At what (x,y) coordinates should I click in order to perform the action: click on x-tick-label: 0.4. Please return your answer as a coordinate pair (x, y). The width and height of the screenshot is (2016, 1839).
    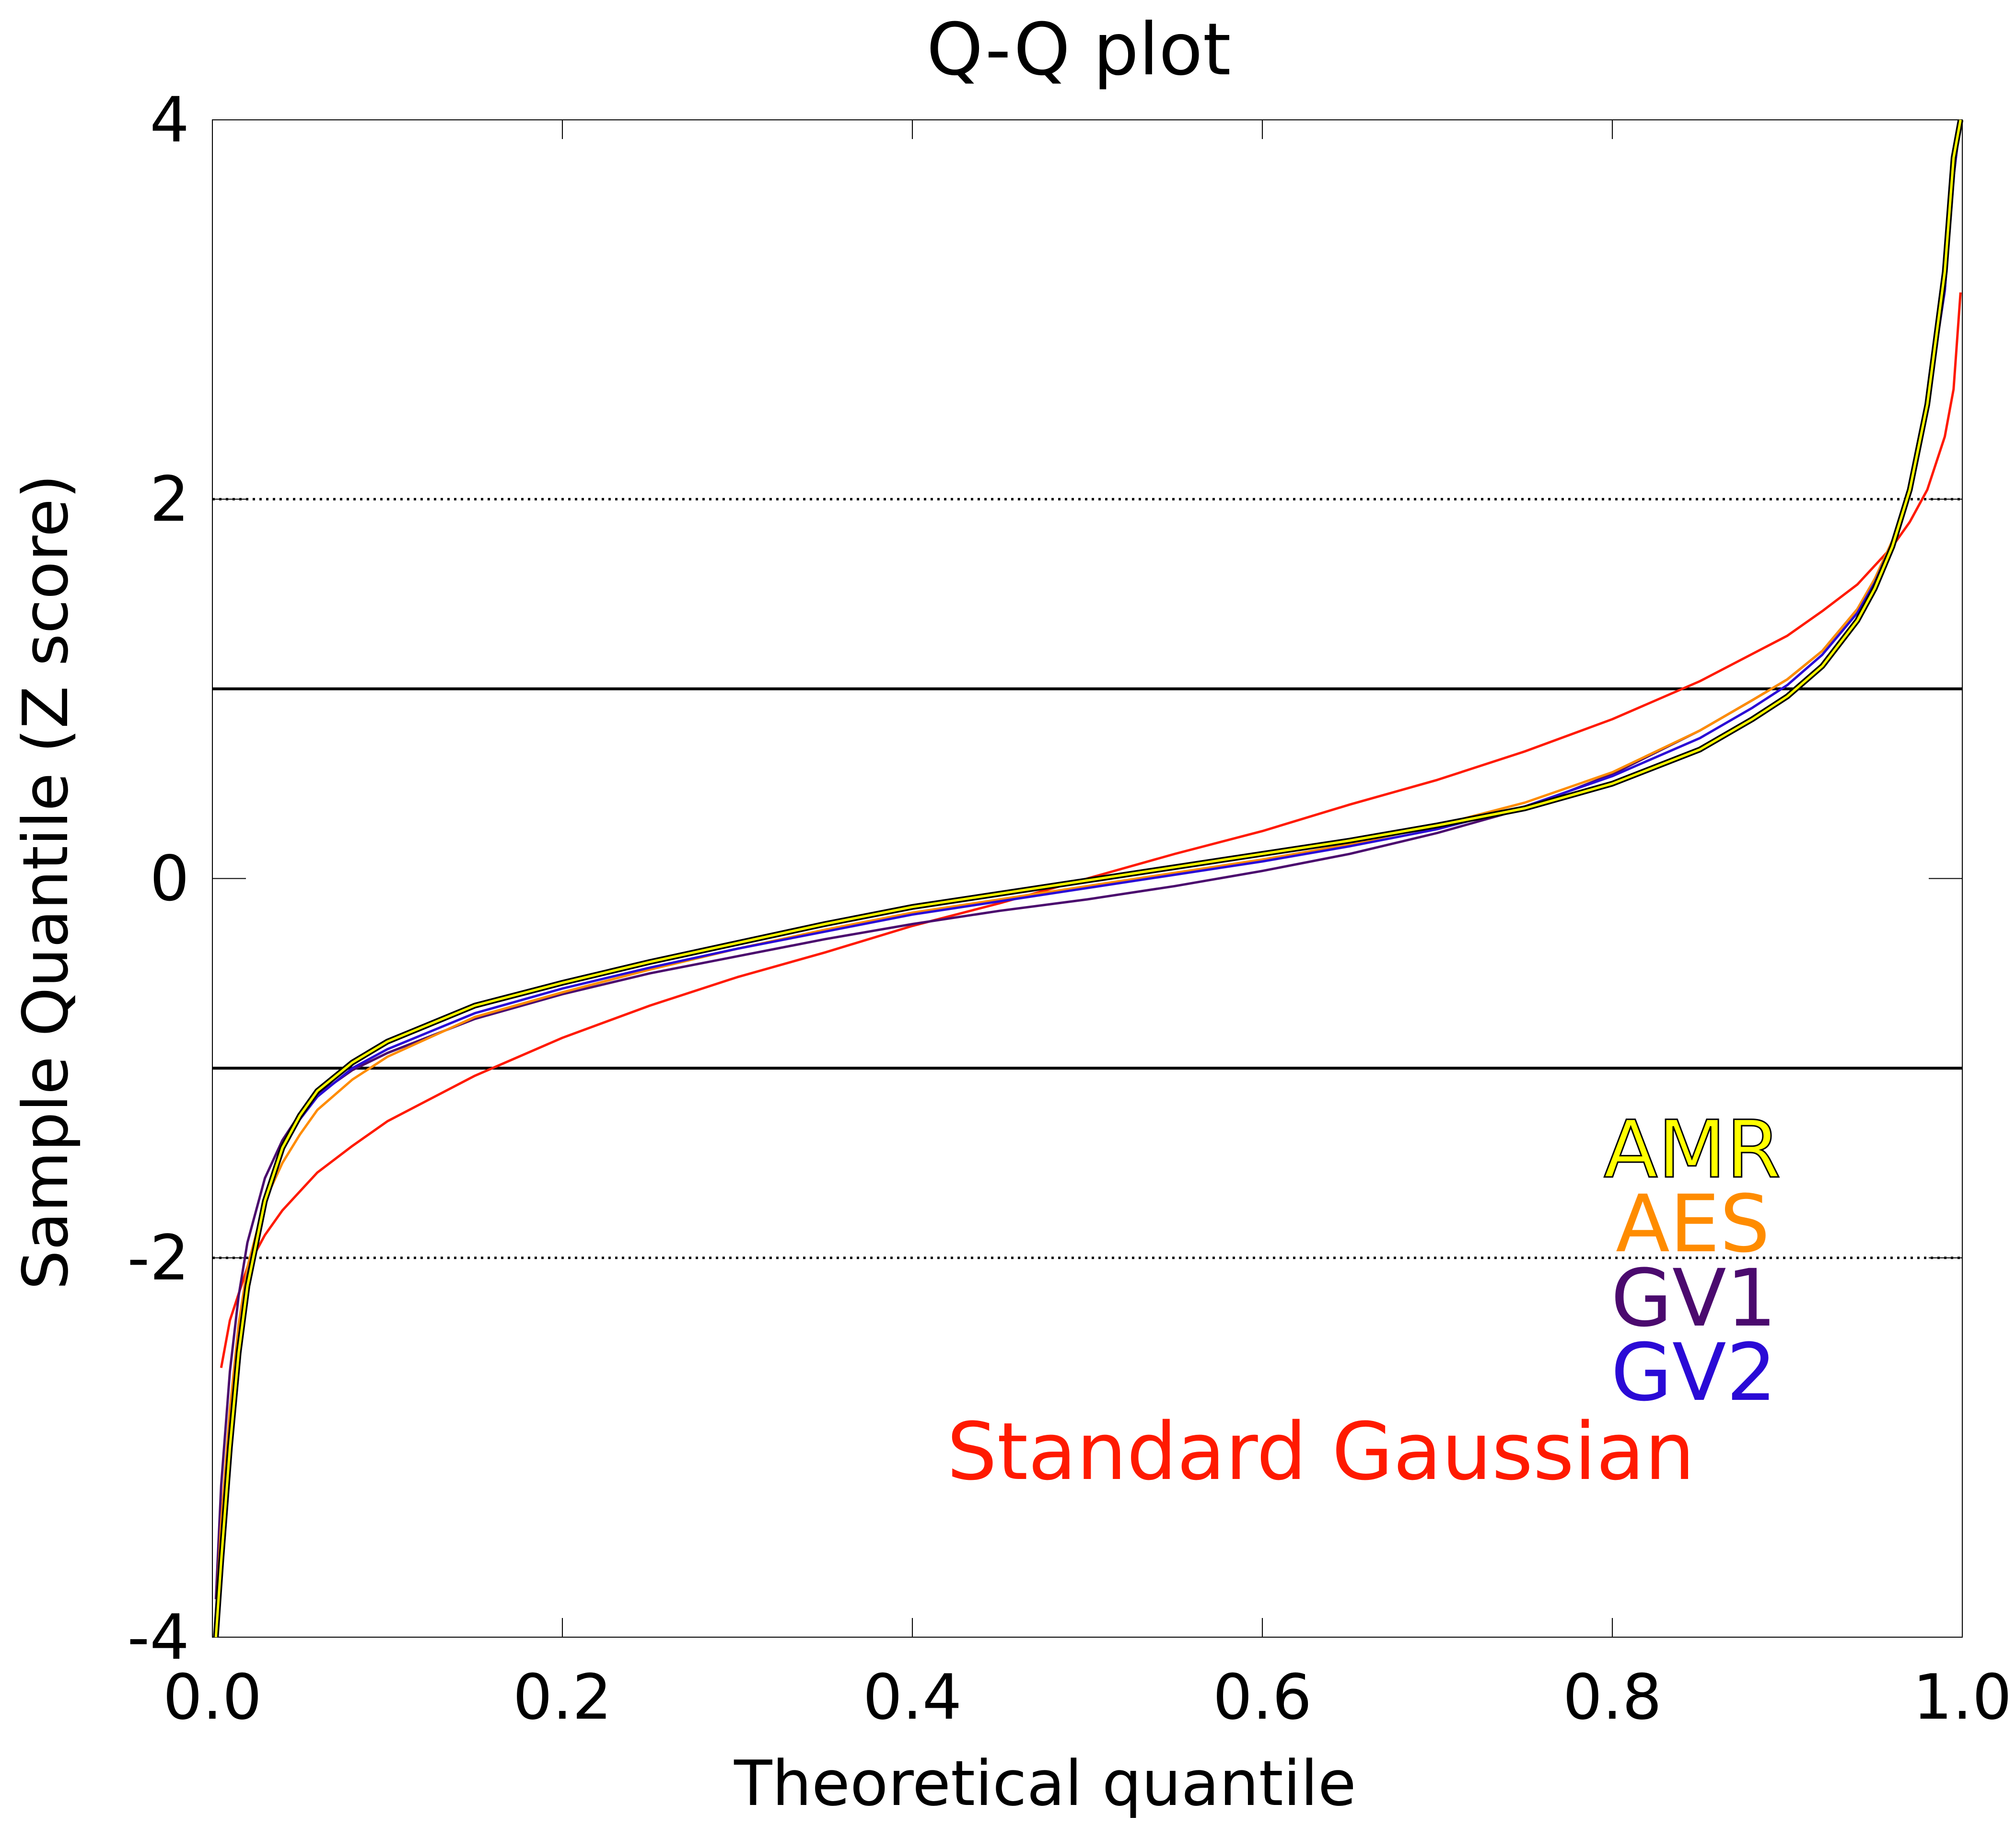
    Looking at the image, I should click on (913, 1697).